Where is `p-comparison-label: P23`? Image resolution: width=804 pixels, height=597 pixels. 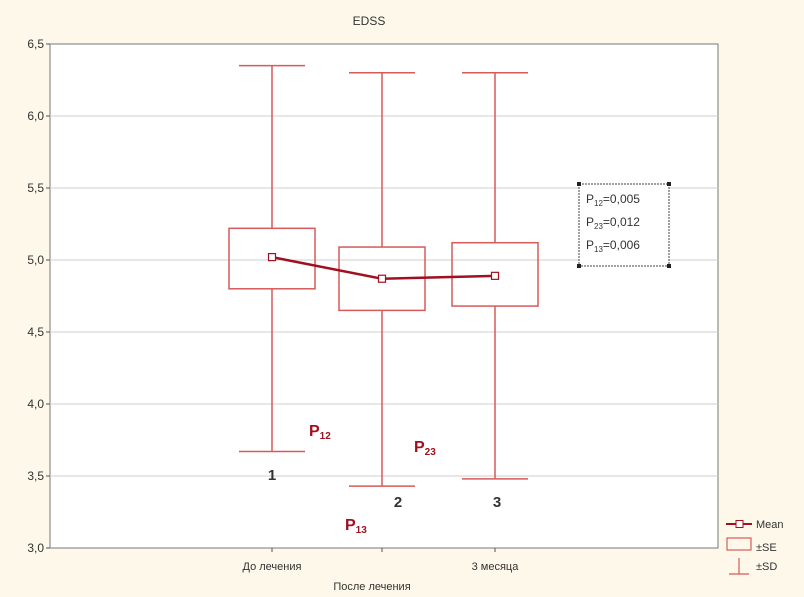 p-comparison-label: P23 is located at coordinates (425, 448).